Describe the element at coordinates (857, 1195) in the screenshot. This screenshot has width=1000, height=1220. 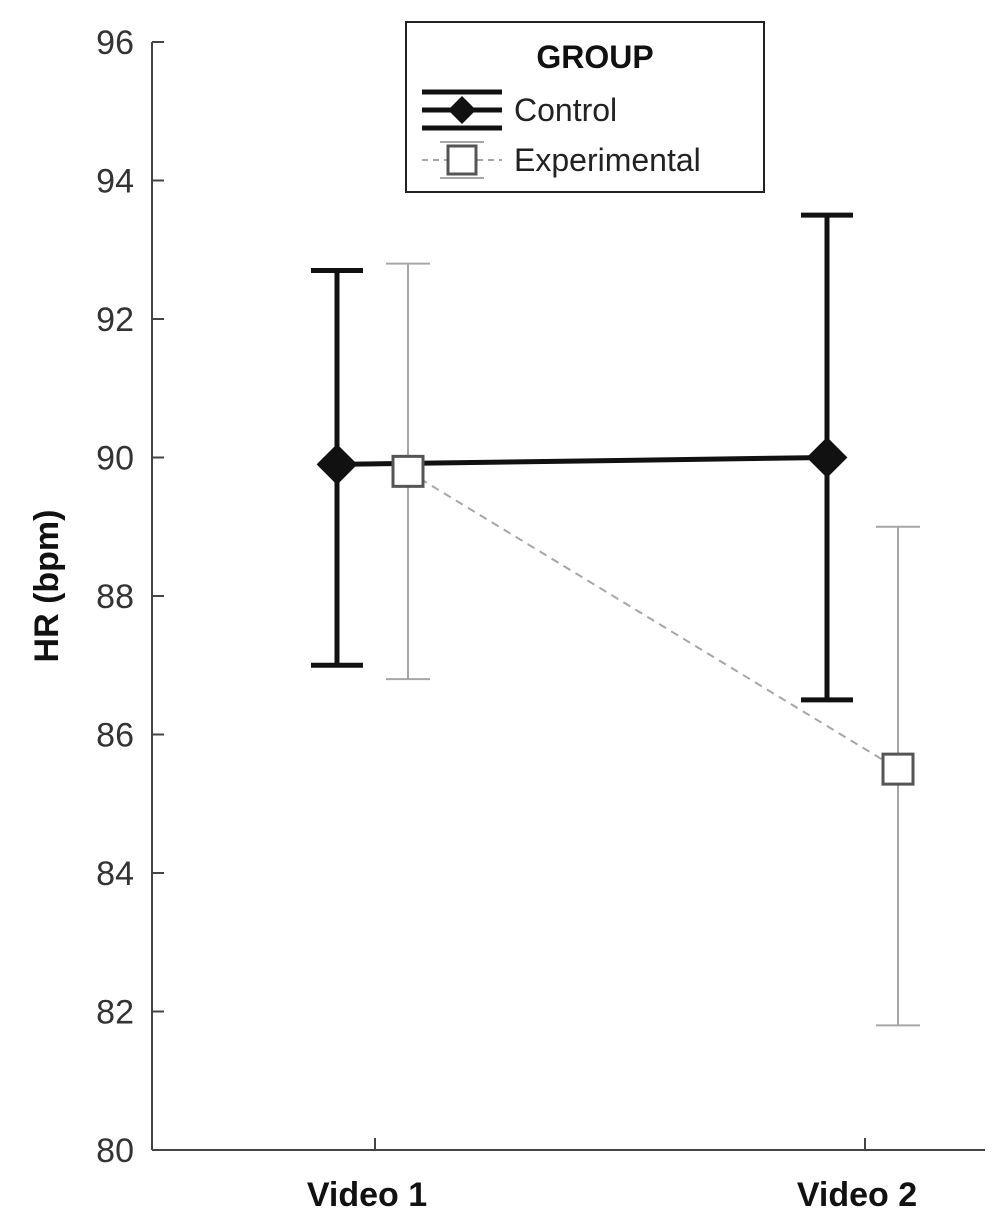
I see `x-tick-label: Video 2` at that location.